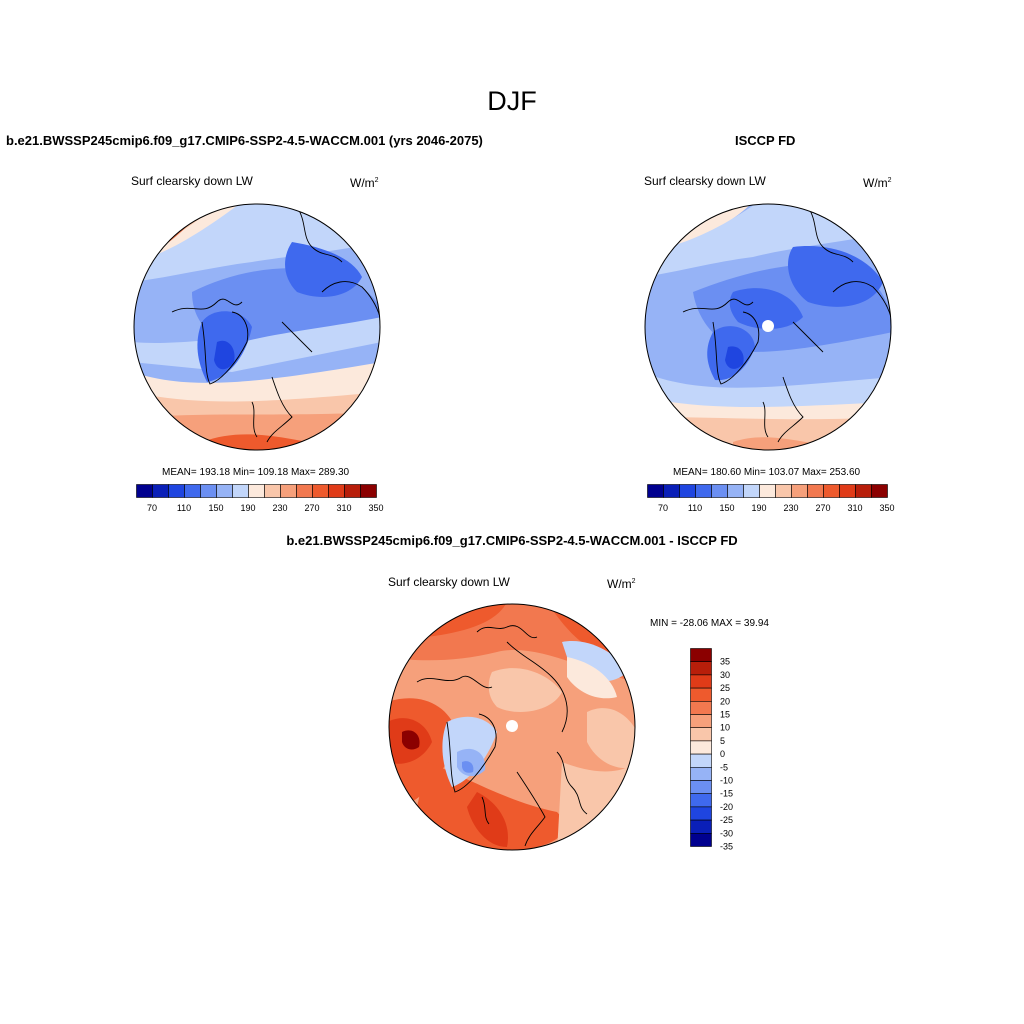 The width and height of the screenshot is (1024, 1024). Describe the element at coordinates (854, 508) in the screenshot. I see `panel-2-colorbar-tick-label: 310` at that location.